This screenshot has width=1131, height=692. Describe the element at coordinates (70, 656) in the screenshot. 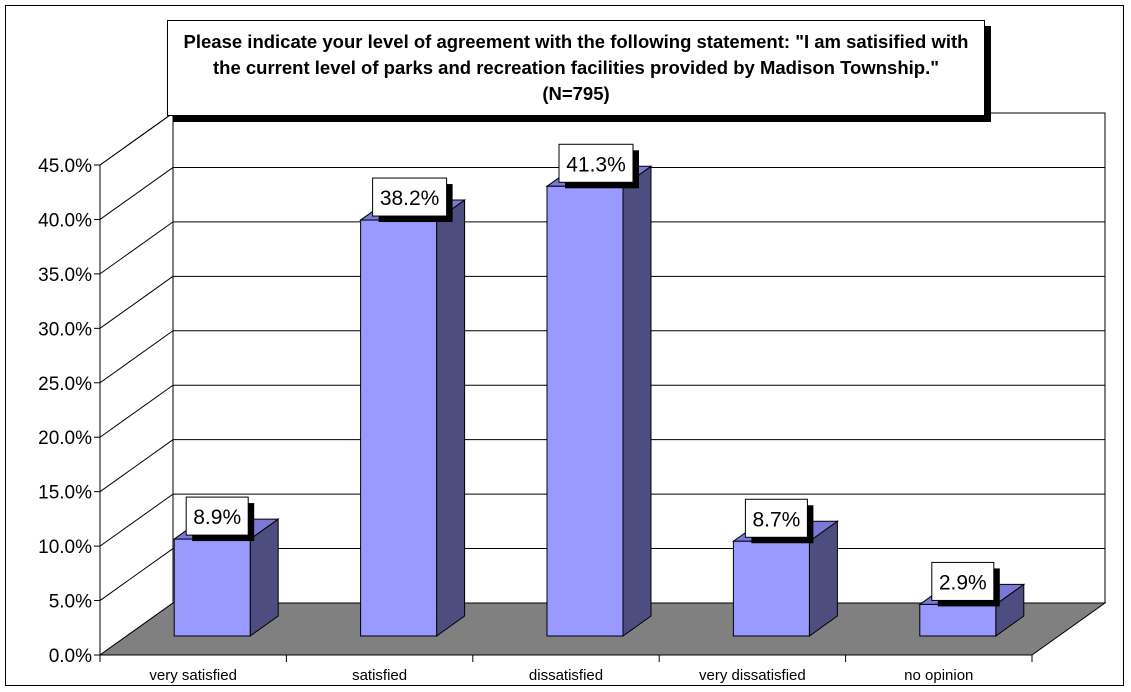

I see `y-tick-label: 0.0%` at that location.